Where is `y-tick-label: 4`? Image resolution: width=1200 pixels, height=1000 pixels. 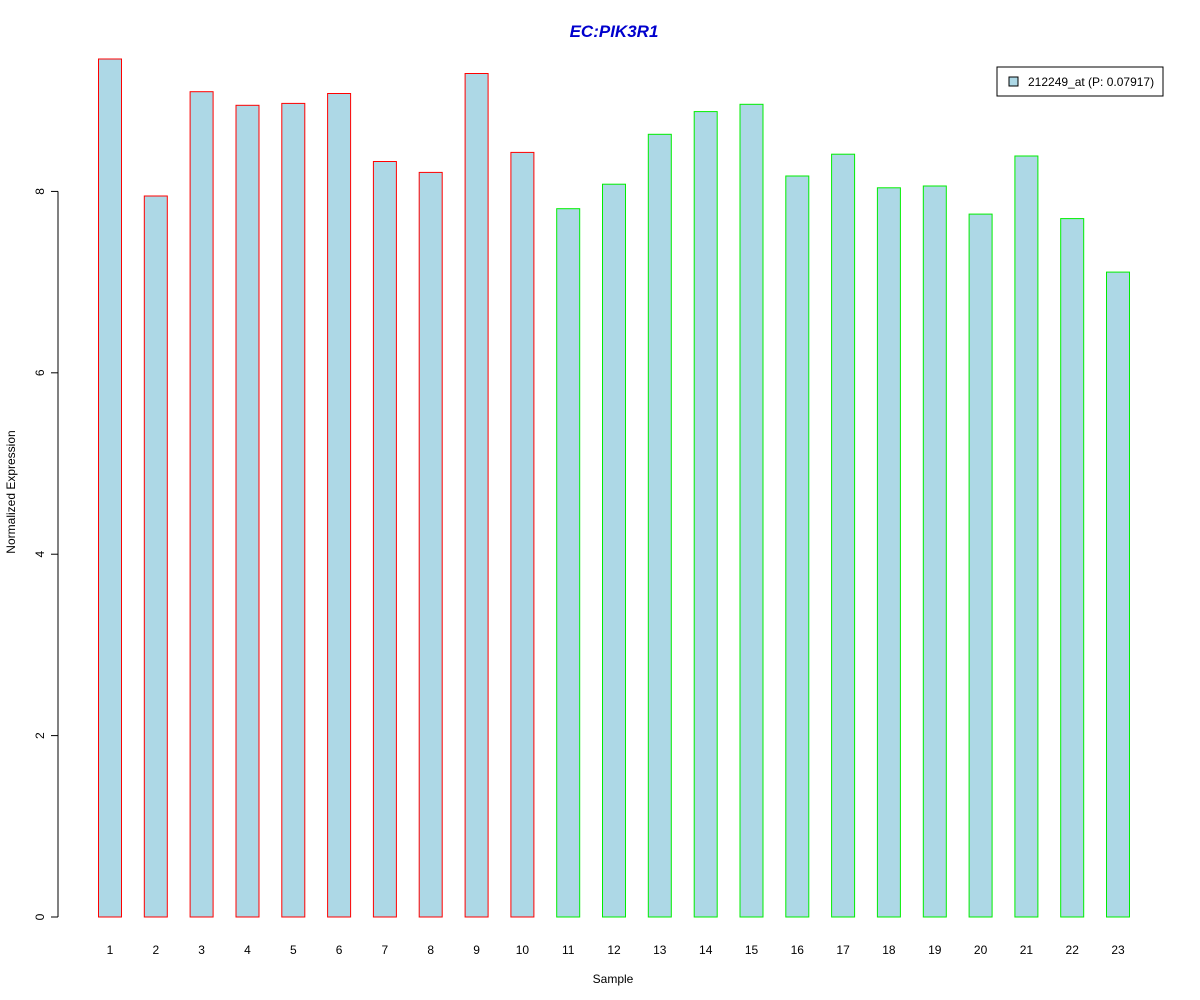
y-tick-label: 4 is located at coordinates (40, 554).